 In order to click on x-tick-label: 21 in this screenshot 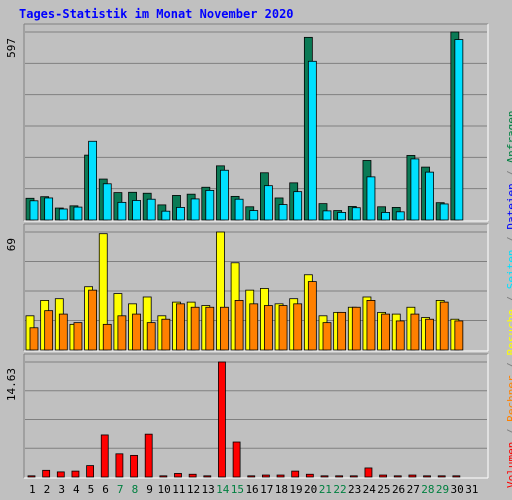, I will do `click(325, 489)`.